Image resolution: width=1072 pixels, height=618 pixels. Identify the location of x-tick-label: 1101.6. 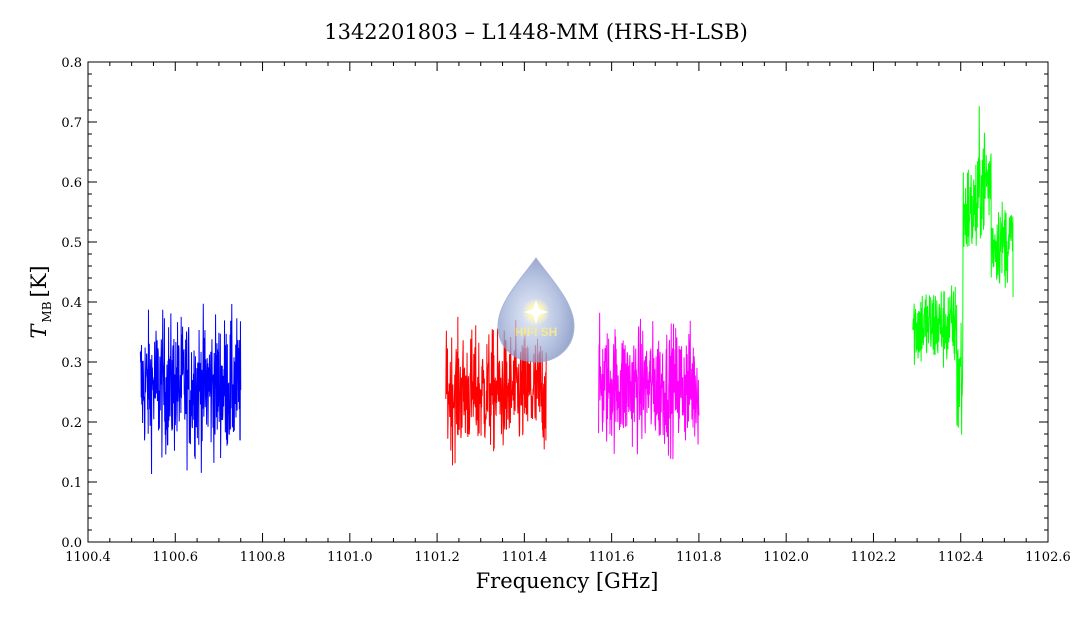
(612, 557).